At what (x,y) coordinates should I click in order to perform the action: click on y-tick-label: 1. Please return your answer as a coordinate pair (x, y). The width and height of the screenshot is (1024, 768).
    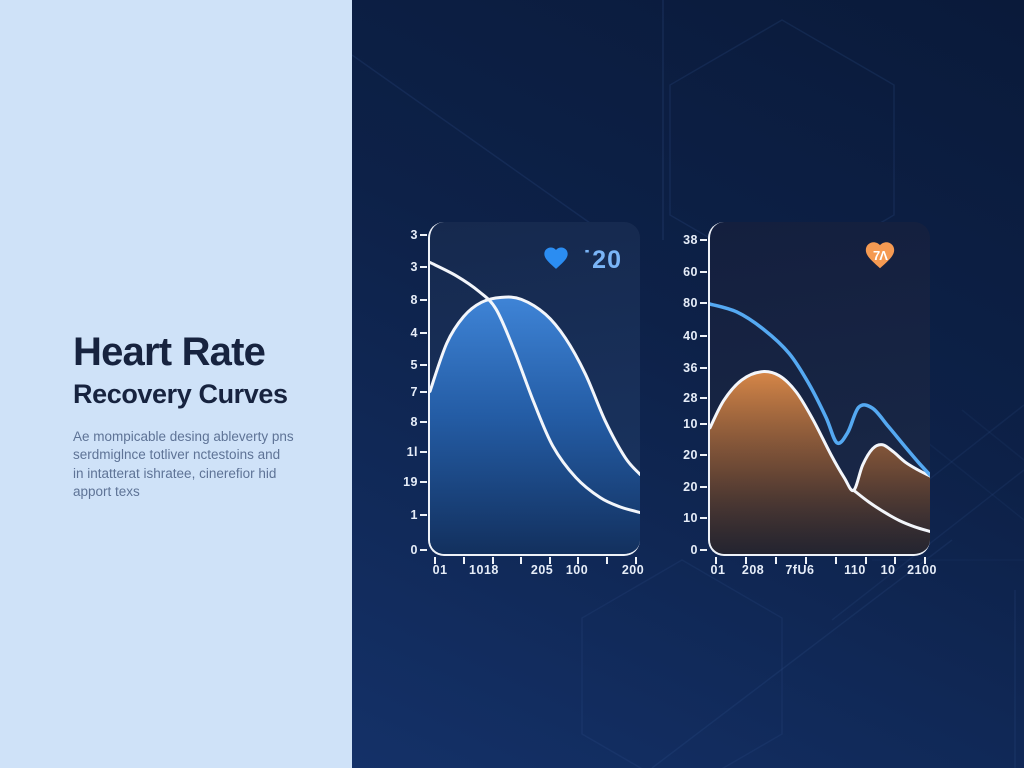
    Looking at the image, I should click on (414, 514).